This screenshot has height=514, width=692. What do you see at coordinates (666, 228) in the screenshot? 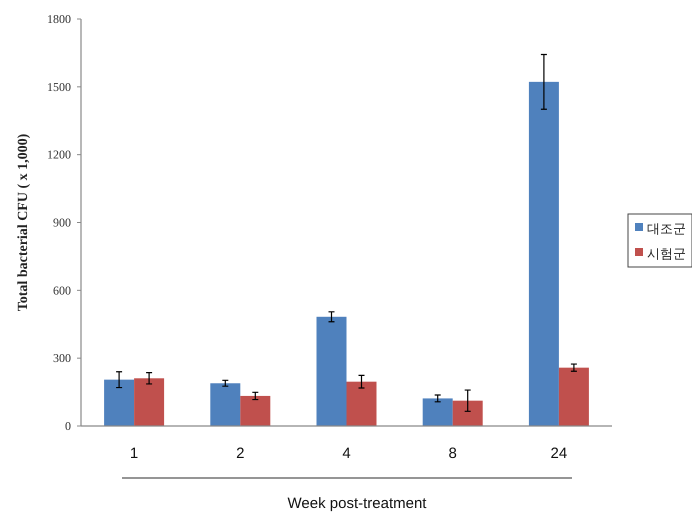
I see `legend-label: 대조군` at bounding box center [666, 228].